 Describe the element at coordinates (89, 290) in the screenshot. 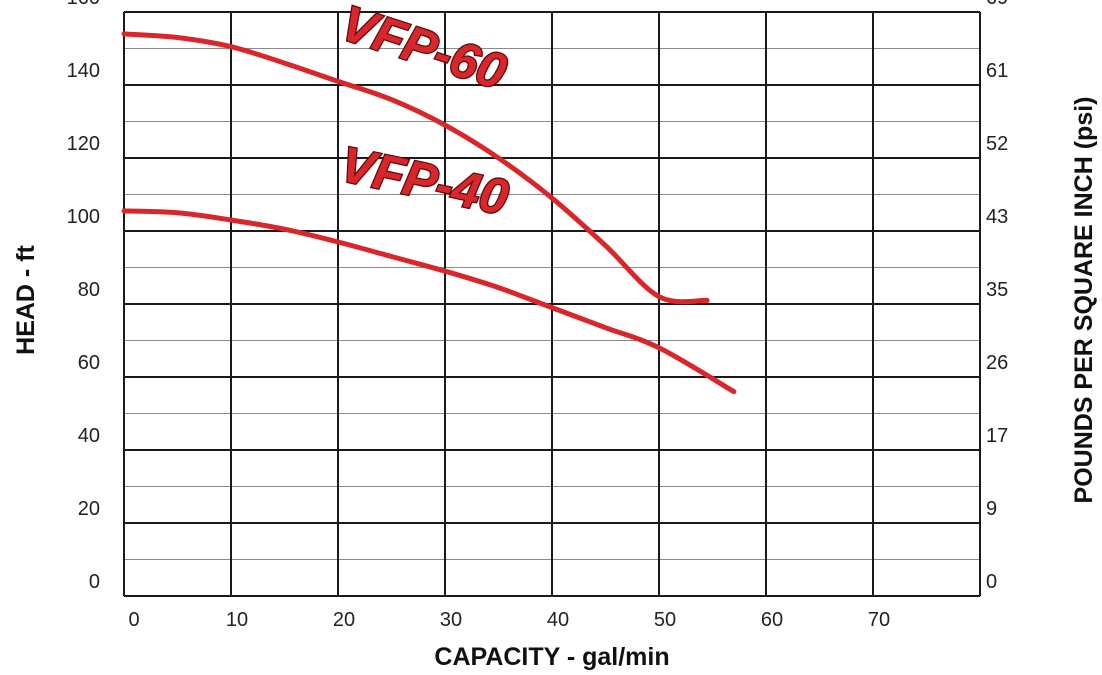

I see `y-tick-label: 80` at that location.